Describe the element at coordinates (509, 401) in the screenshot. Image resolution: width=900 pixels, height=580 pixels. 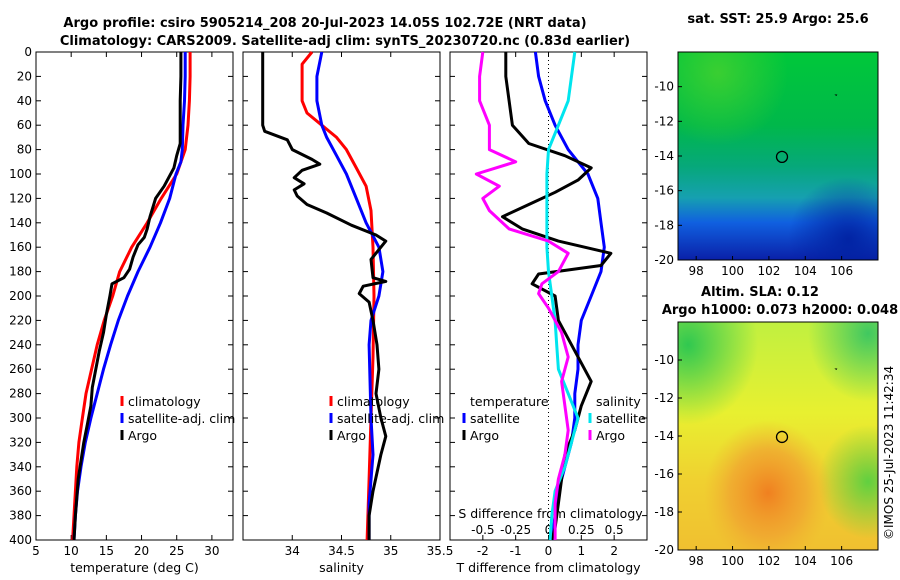
I see `temperature-legend-header: temperature` at that location.